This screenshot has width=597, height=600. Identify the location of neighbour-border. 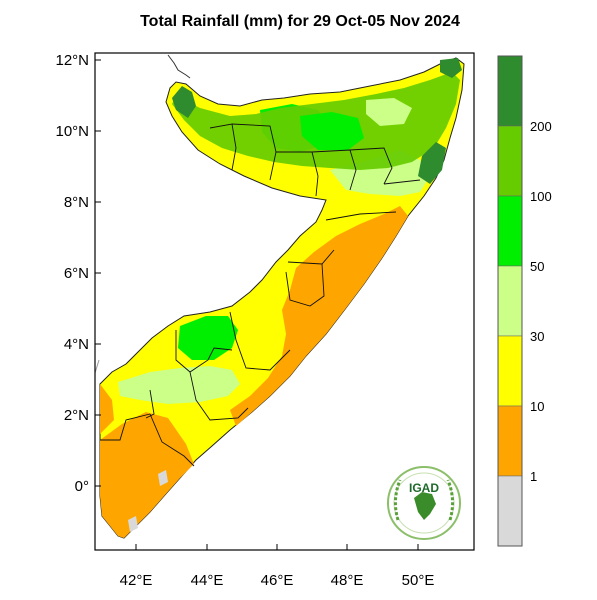
(179, 66).